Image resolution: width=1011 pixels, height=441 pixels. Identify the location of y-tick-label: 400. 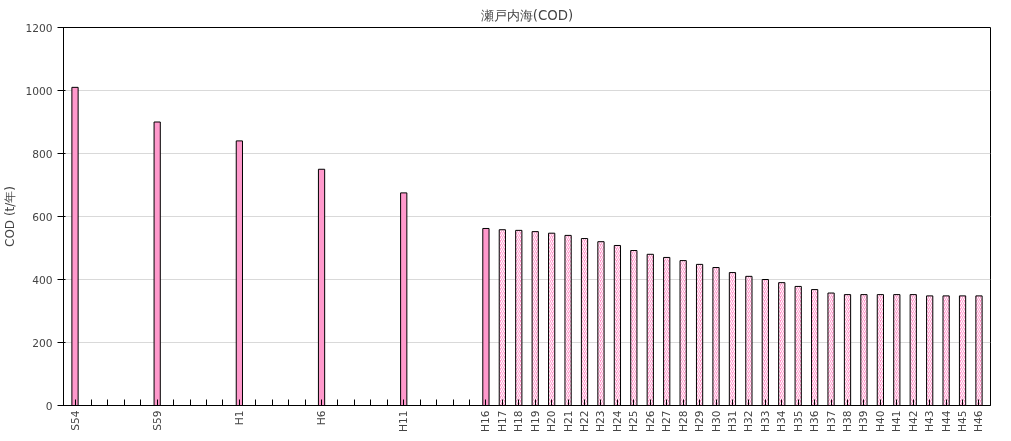
(42, 280).